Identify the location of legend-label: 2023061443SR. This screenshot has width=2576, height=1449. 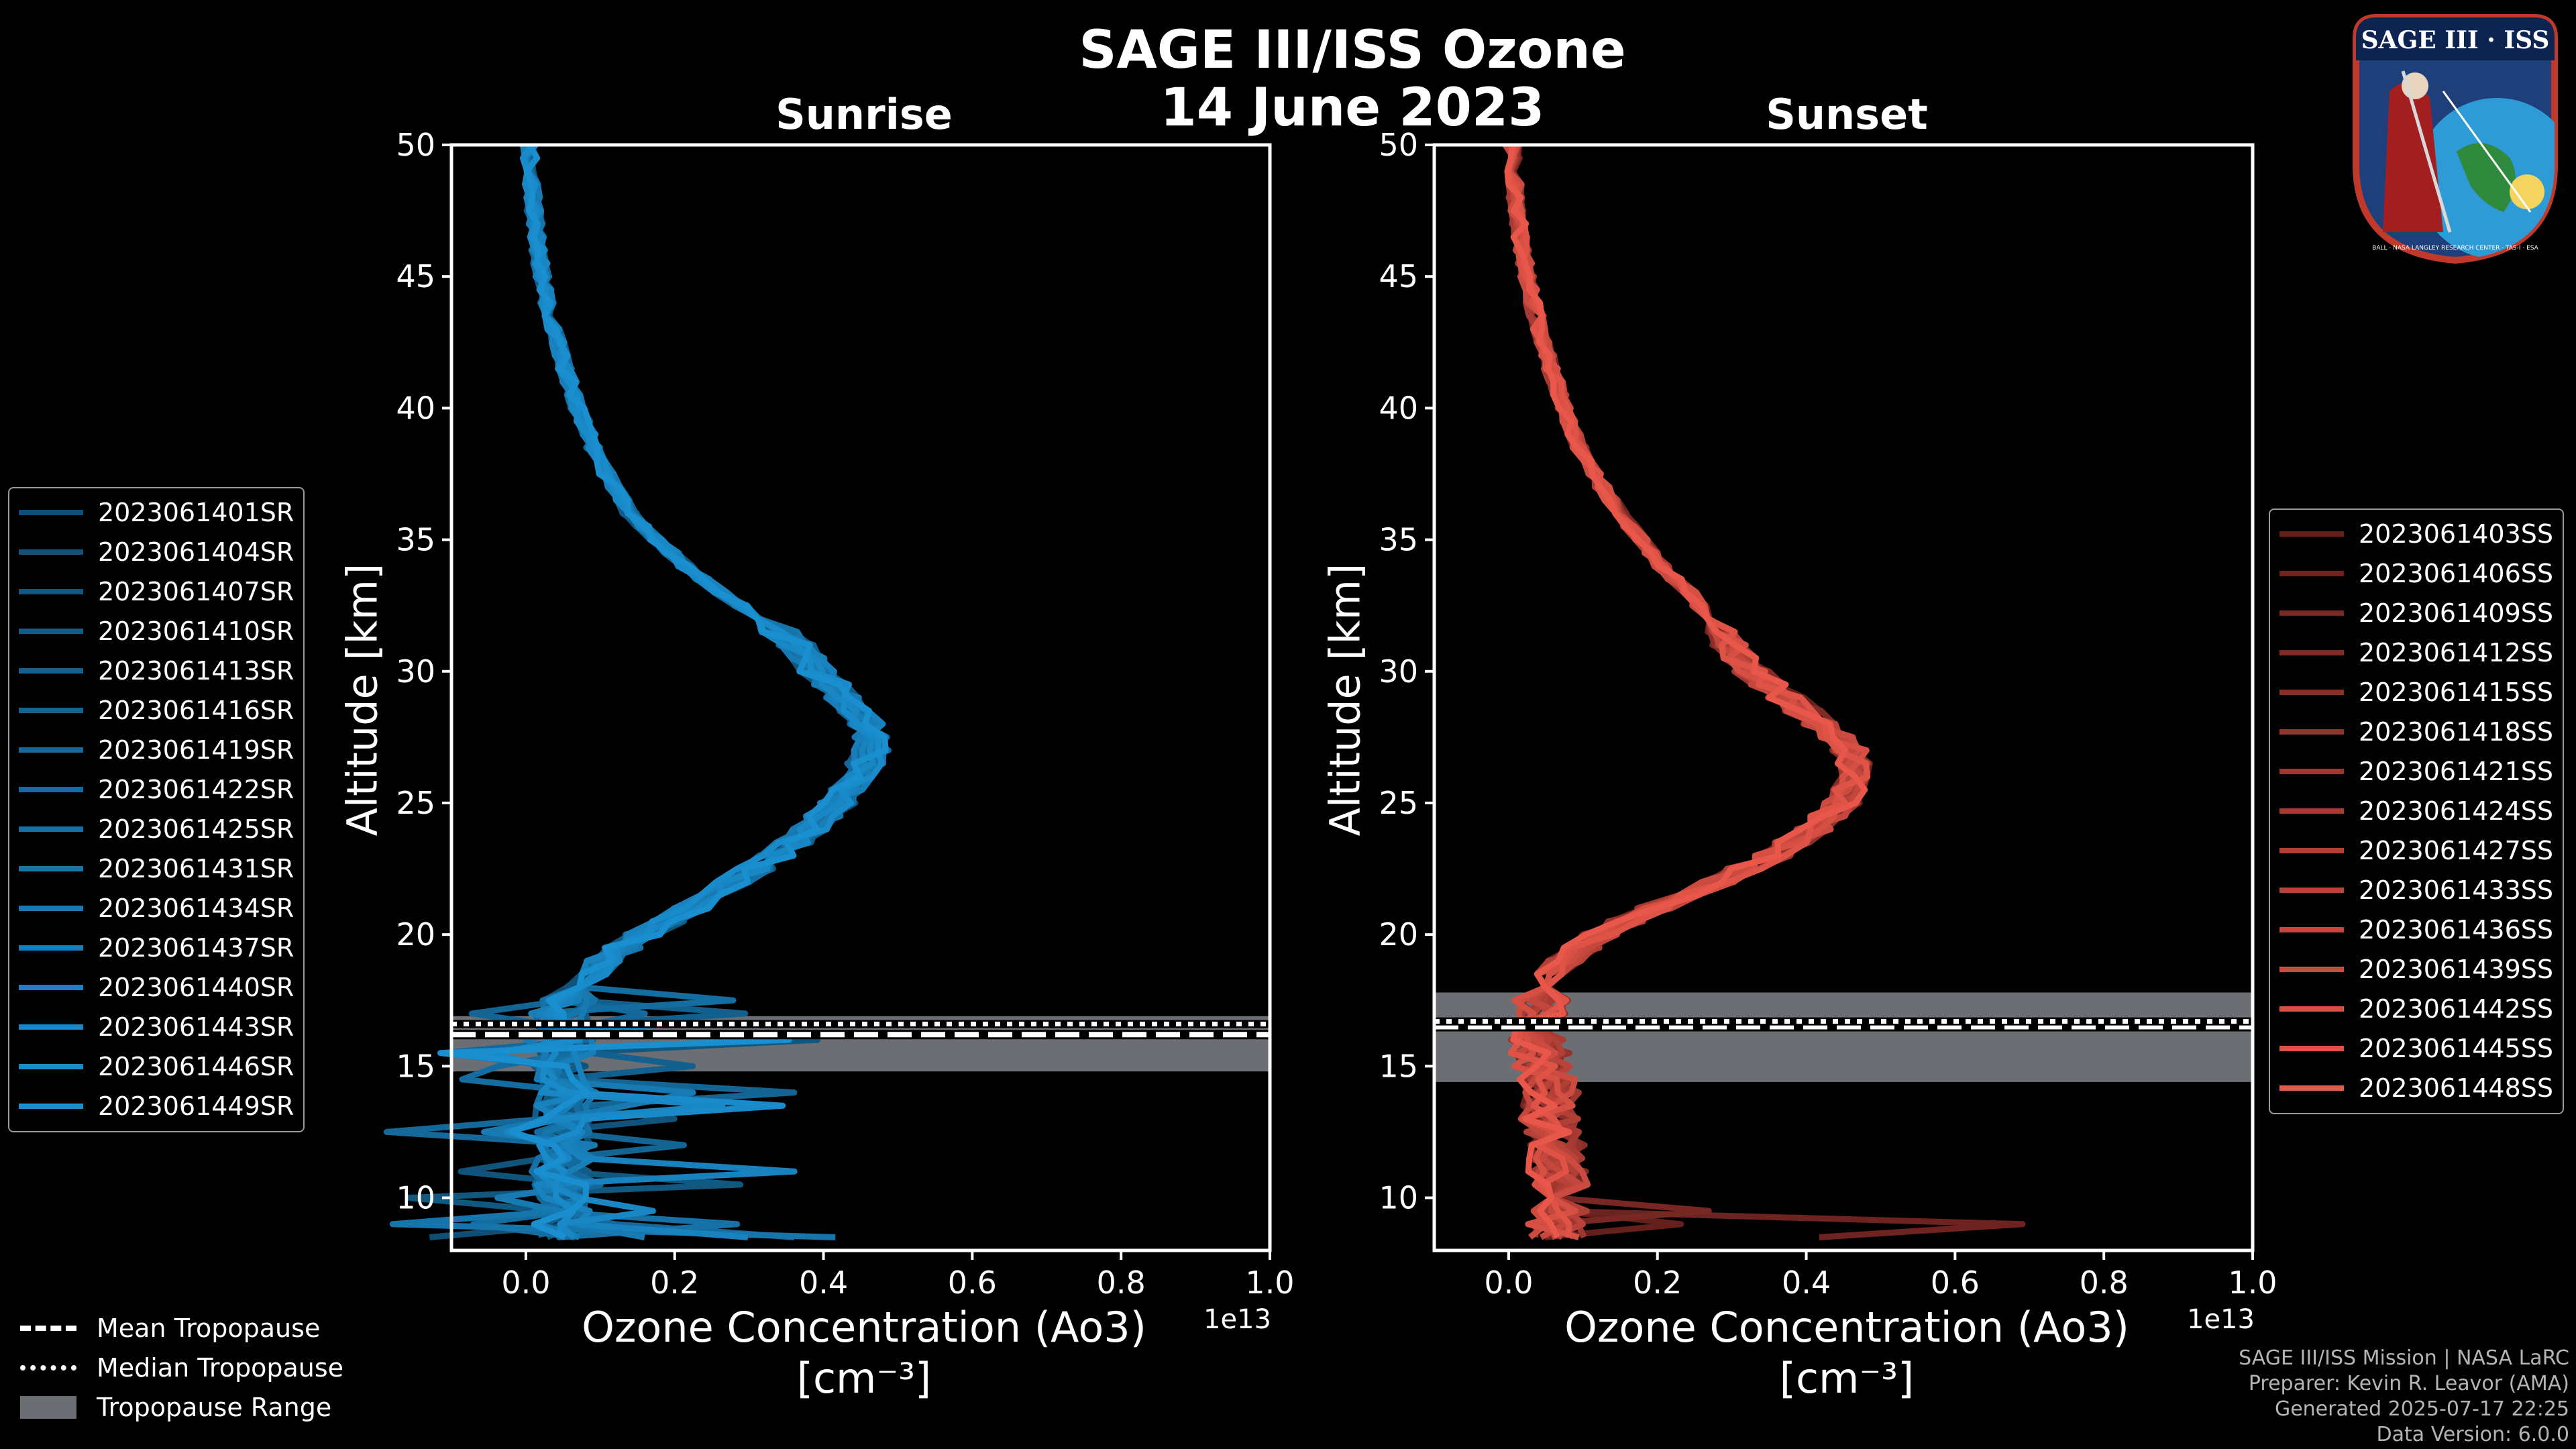
(196, 1027).